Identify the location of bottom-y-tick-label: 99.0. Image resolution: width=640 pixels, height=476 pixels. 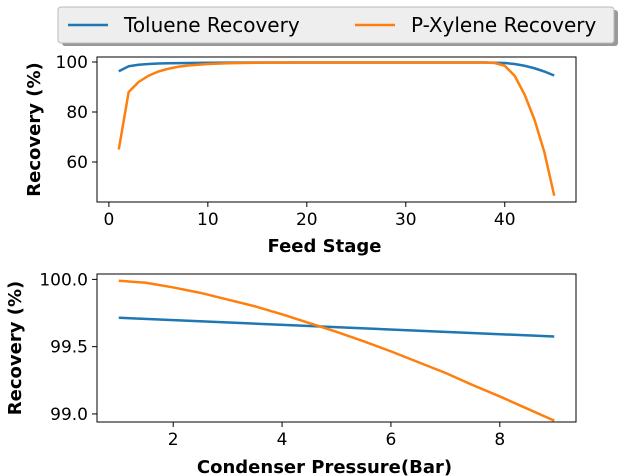
(69, 415).